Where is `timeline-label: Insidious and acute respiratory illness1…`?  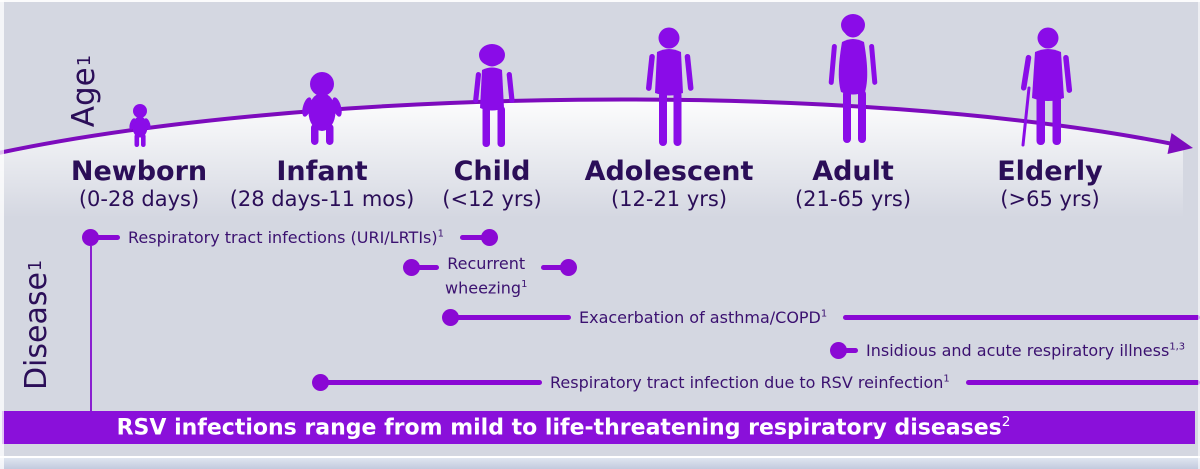
timeline-label: Insidious and acute respiratory illness1… is located at coordinates (1026, 350).